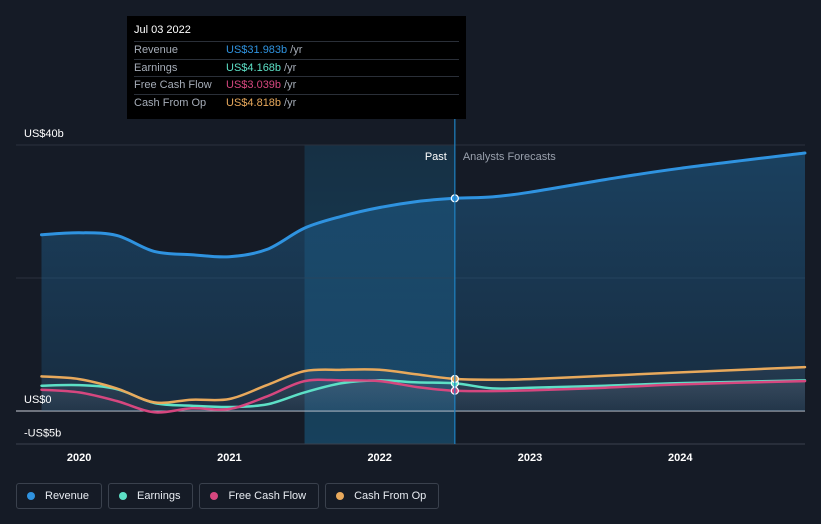 The image size is (821, 524). I want to click on past-label: Past, so click(436, 157).